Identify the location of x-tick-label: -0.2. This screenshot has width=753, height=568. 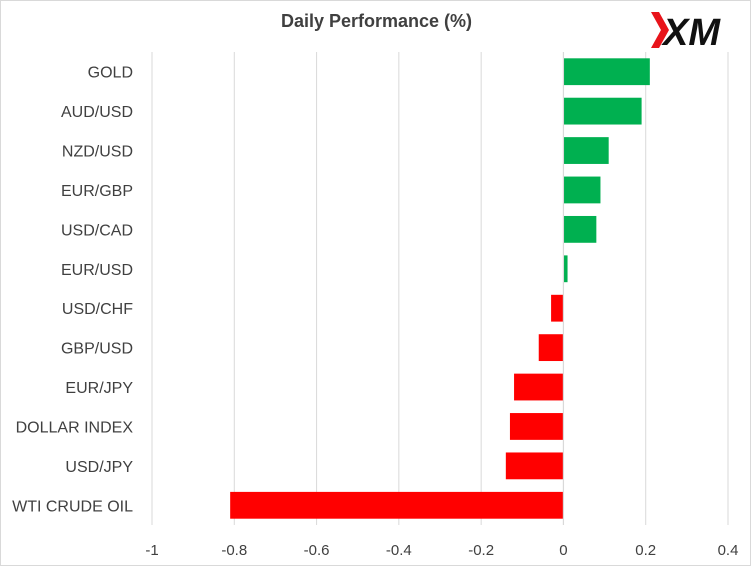
(481, 550).